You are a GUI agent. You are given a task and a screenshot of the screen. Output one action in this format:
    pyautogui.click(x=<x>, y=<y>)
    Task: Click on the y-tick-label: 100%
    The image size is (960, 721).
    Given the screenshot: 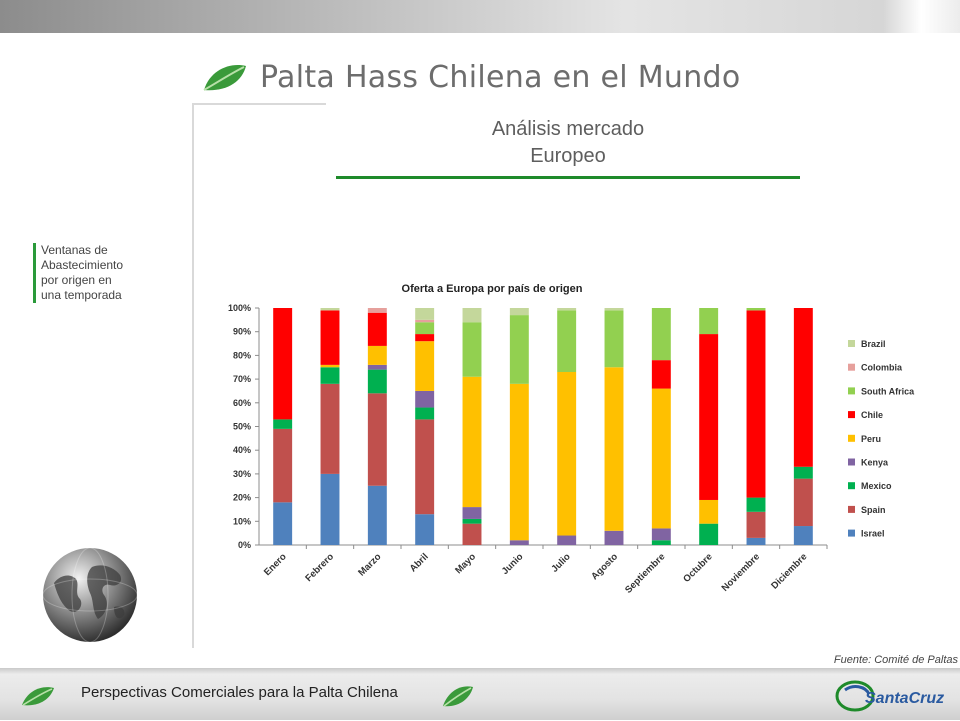 What is the action you would take?
    pyautogui.click(x=239, y=308)
    